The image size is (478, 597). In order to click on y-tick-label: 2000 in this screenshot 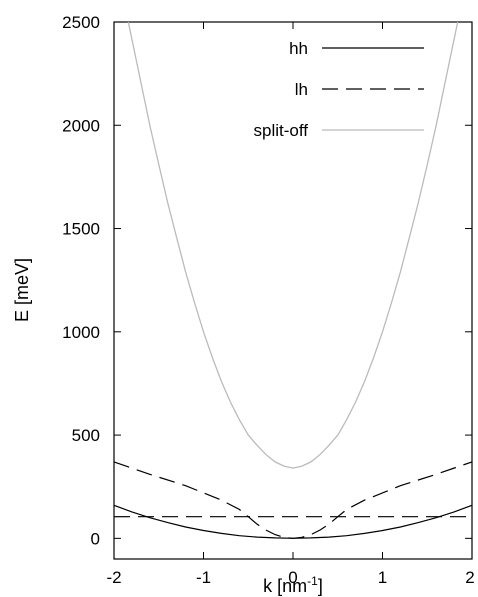, I will do `click(81, 125)`.